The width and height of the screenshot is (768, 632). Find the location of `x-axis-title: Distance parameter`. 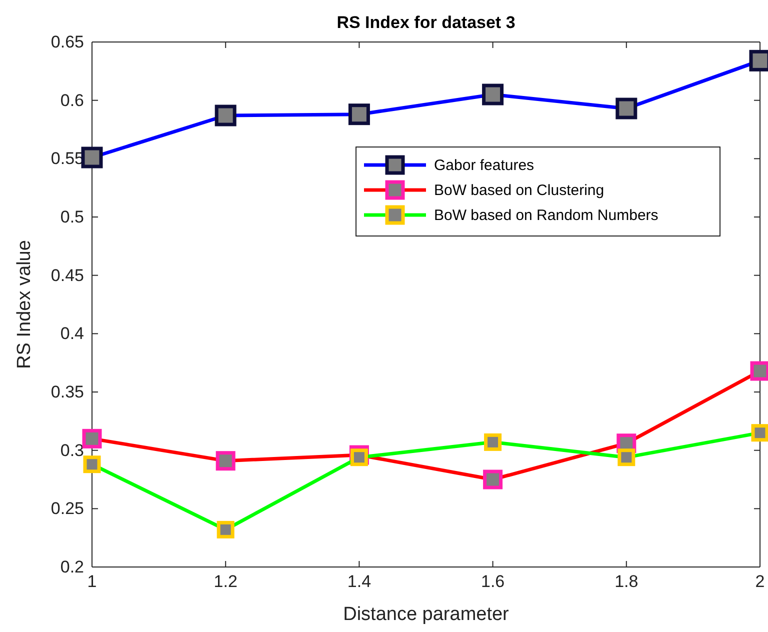

x-axis-title: Distance parameter is located at coordinates (426, 614).